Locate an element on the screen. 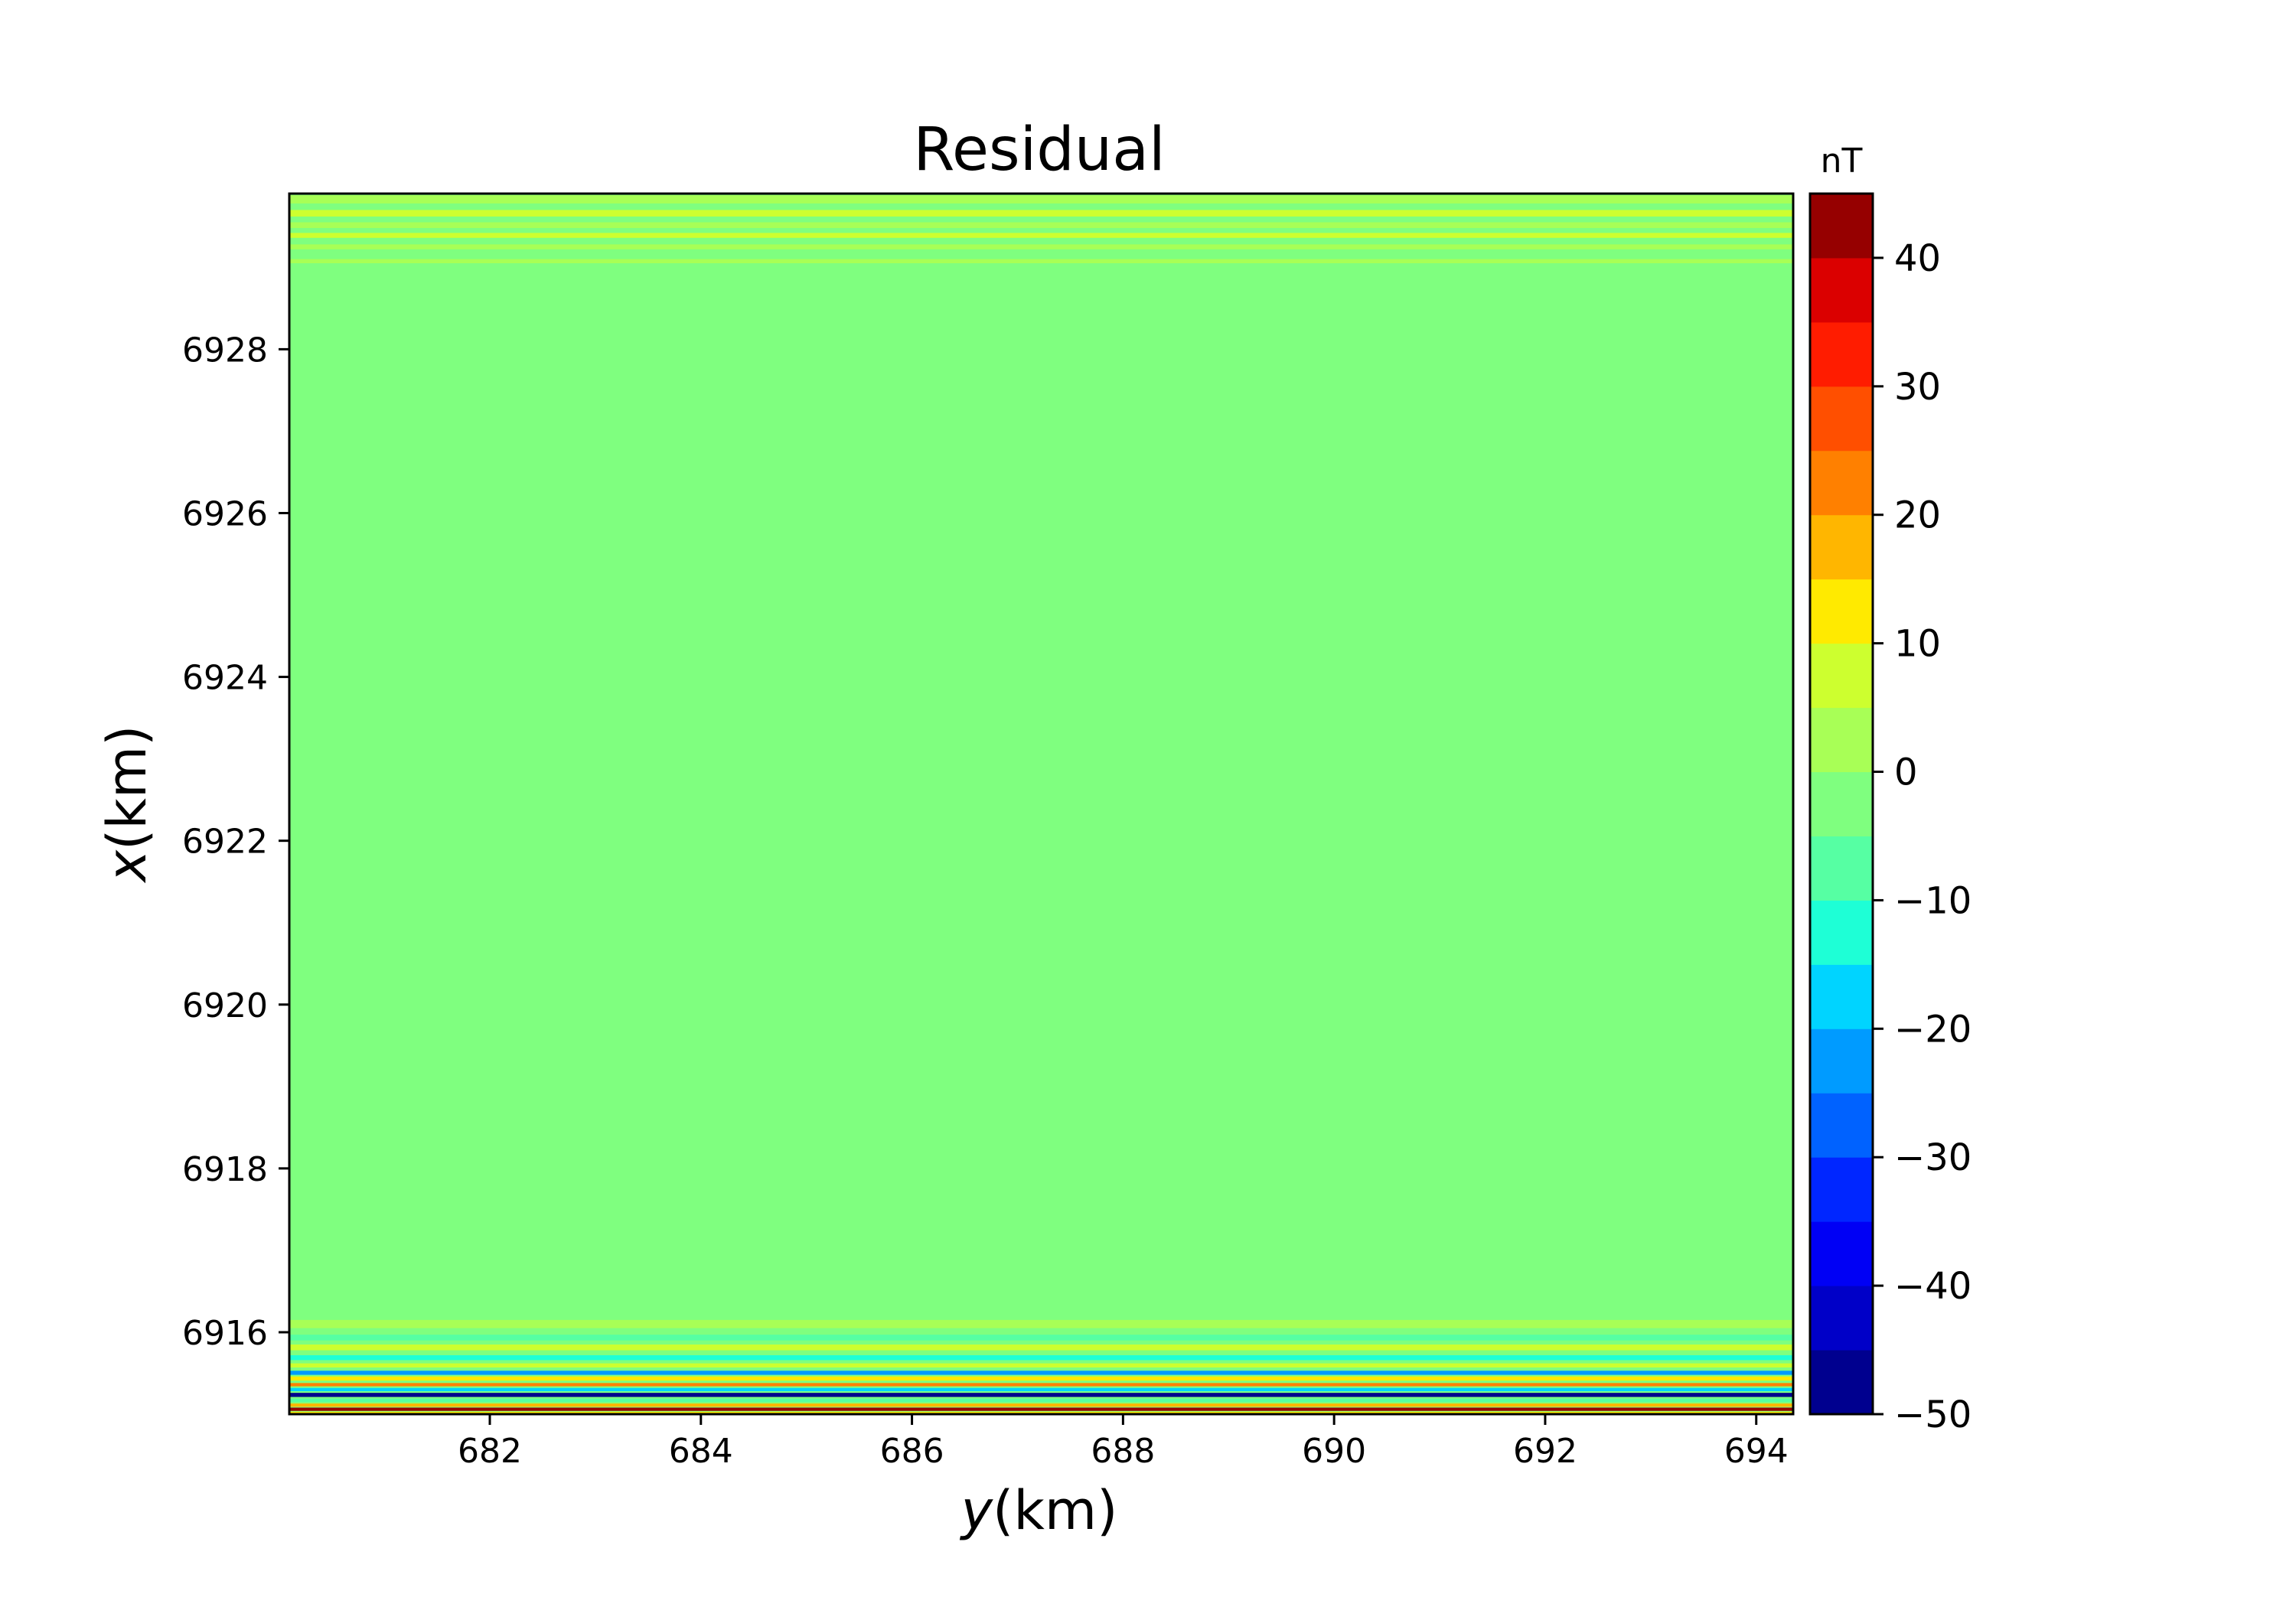 The width and height of the screenshot is (2296, 1607). y-tick-label: 6922 is located at coordinates (225, 843).